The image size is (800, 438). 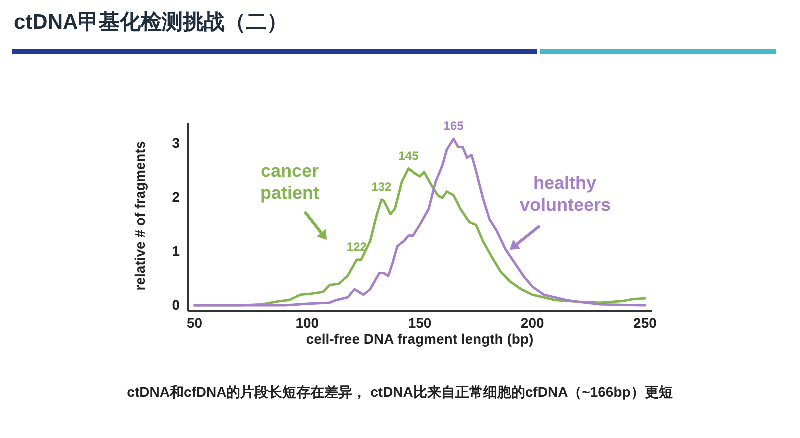 I want to click on annotation: 145, so click(x=409, y=155).